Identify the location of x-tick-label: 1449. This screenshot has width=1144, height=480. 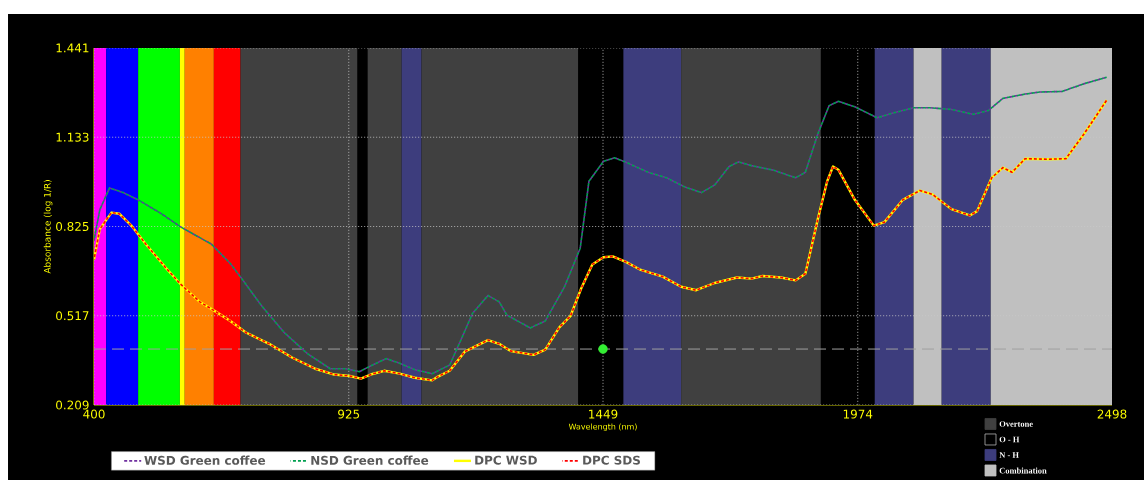
(603, 414).